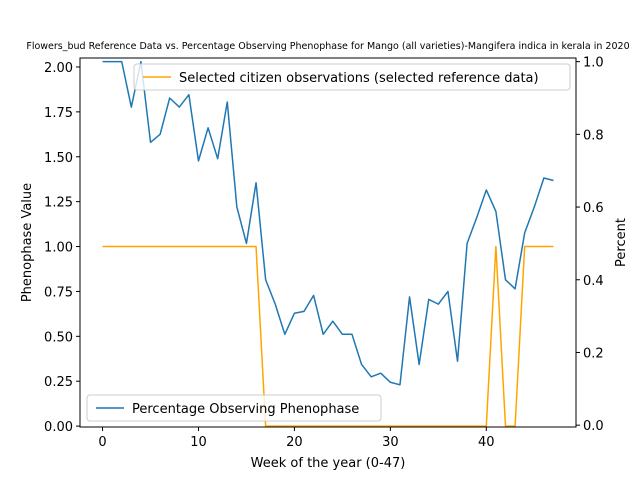 The width and height of the screenshot is (640, 480). I want to click on y-right-tick-label: 1.0, so click(593, 63).